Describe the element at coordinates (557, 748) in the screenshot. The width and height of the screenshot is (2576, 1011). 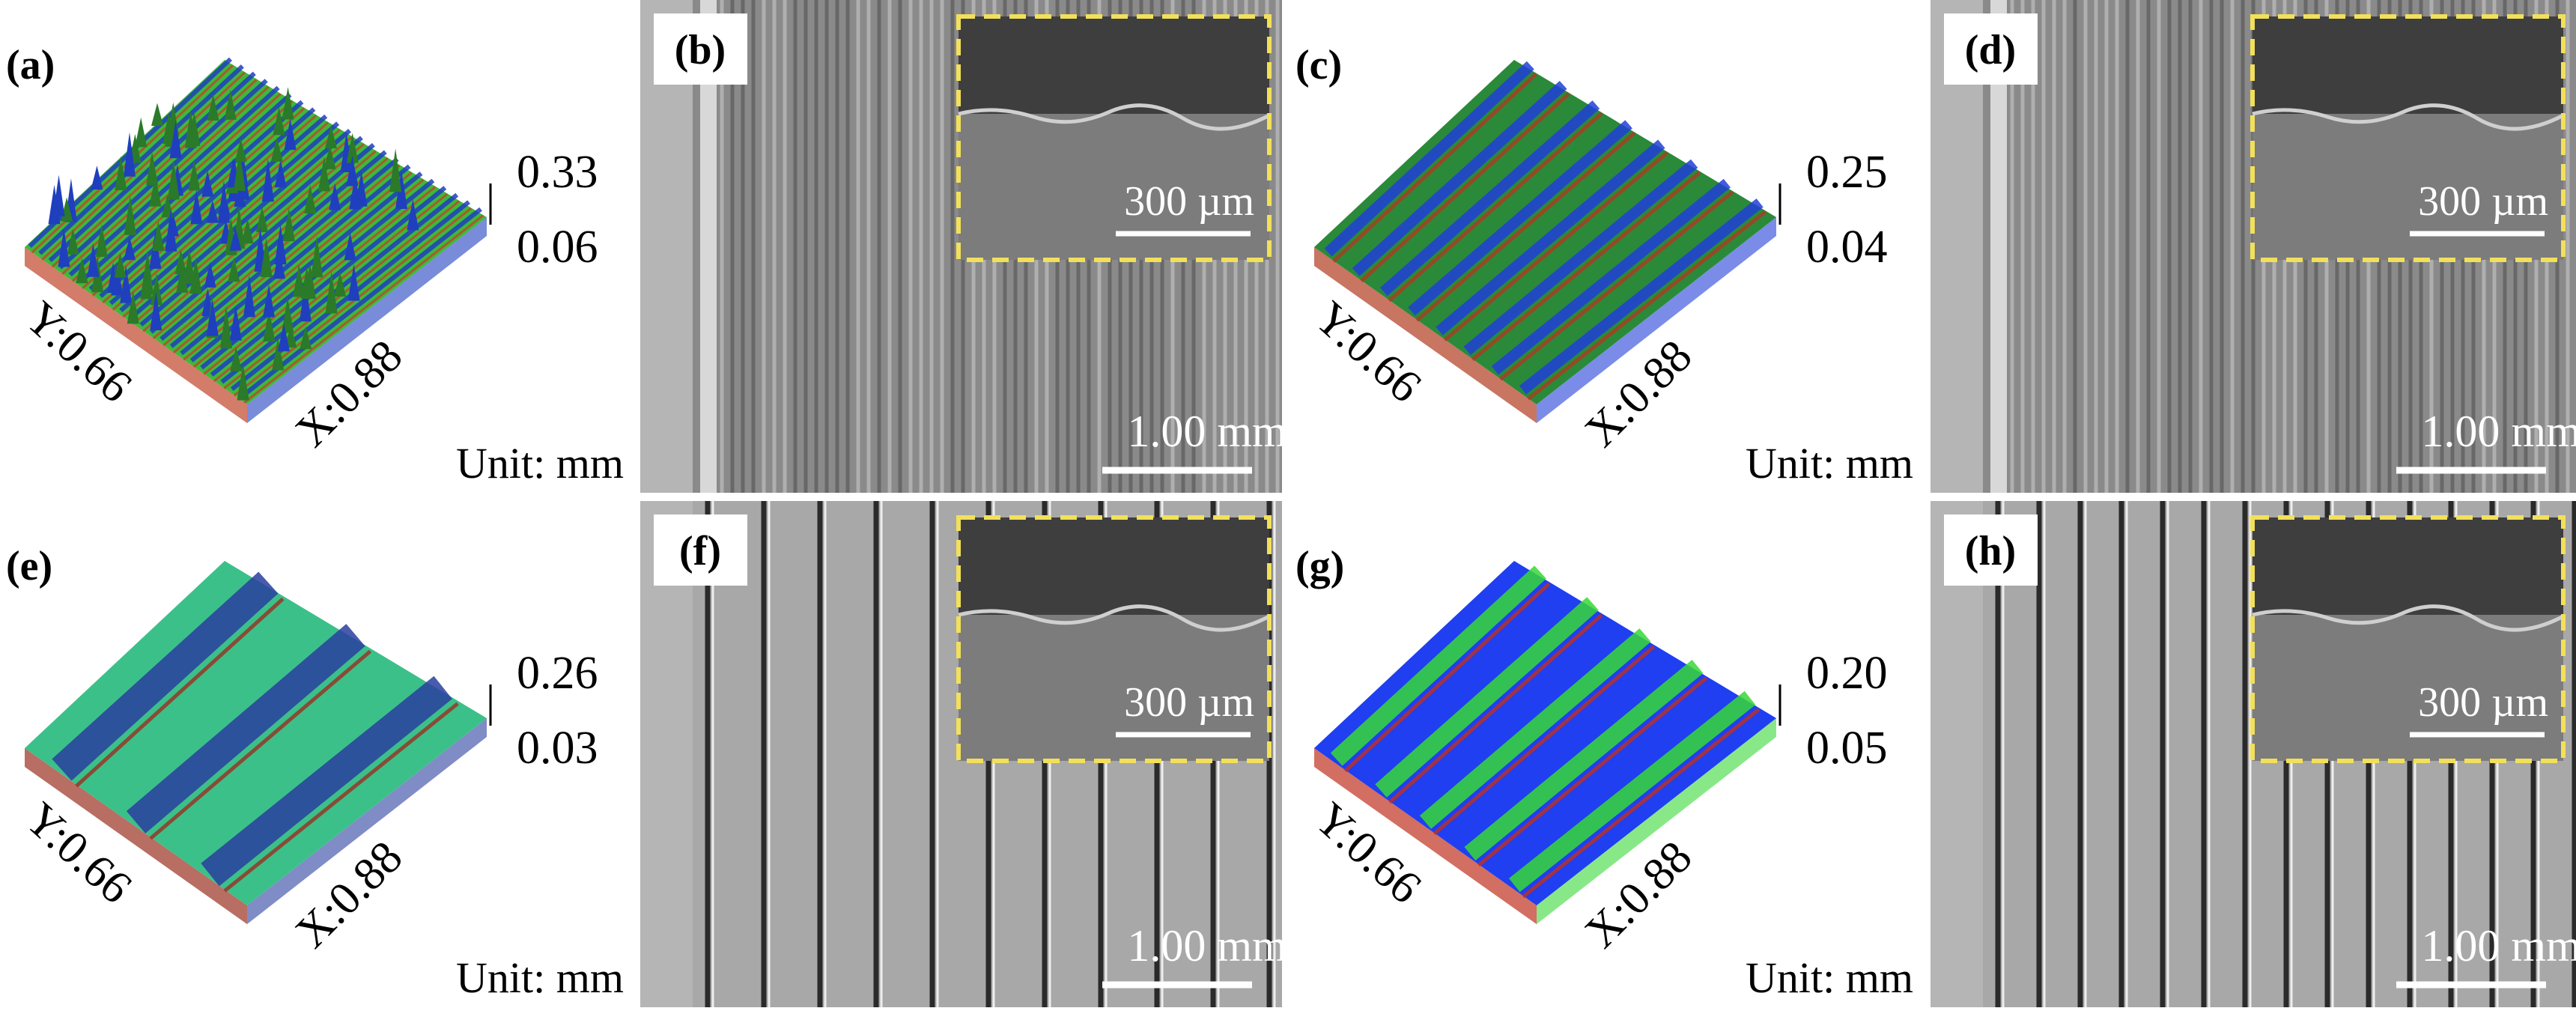
I see `z-min: 0.03` at that location.